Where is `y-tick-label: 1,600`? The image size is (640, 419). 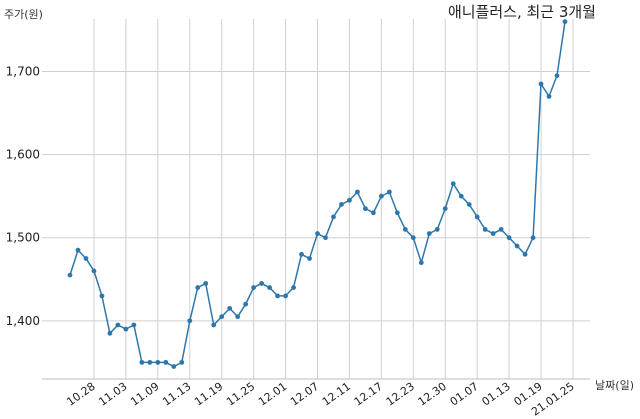
y-tick-label: 1,600 is located at coordinates (23, 155).